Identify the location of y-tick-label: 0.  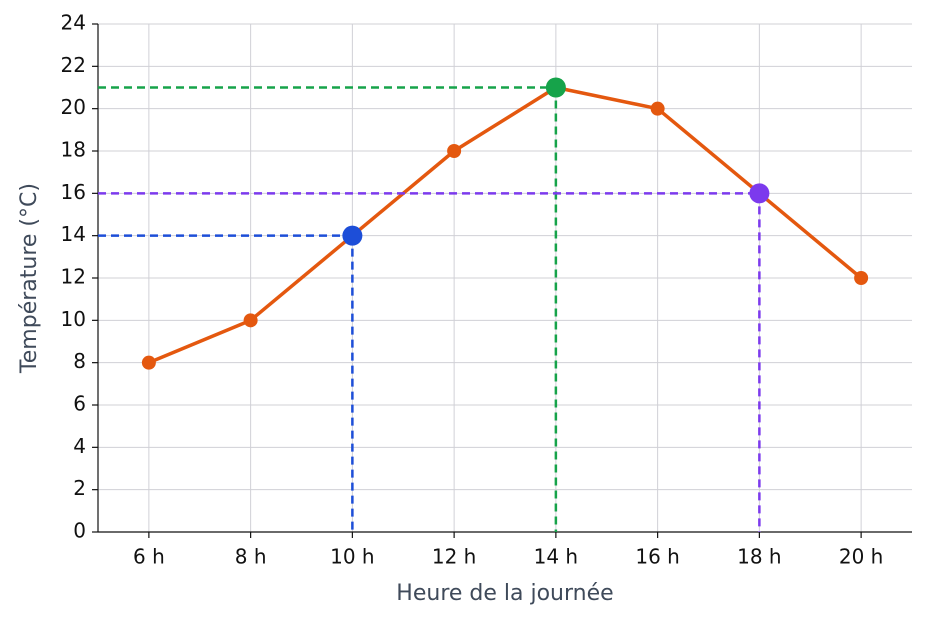
(79, 531).